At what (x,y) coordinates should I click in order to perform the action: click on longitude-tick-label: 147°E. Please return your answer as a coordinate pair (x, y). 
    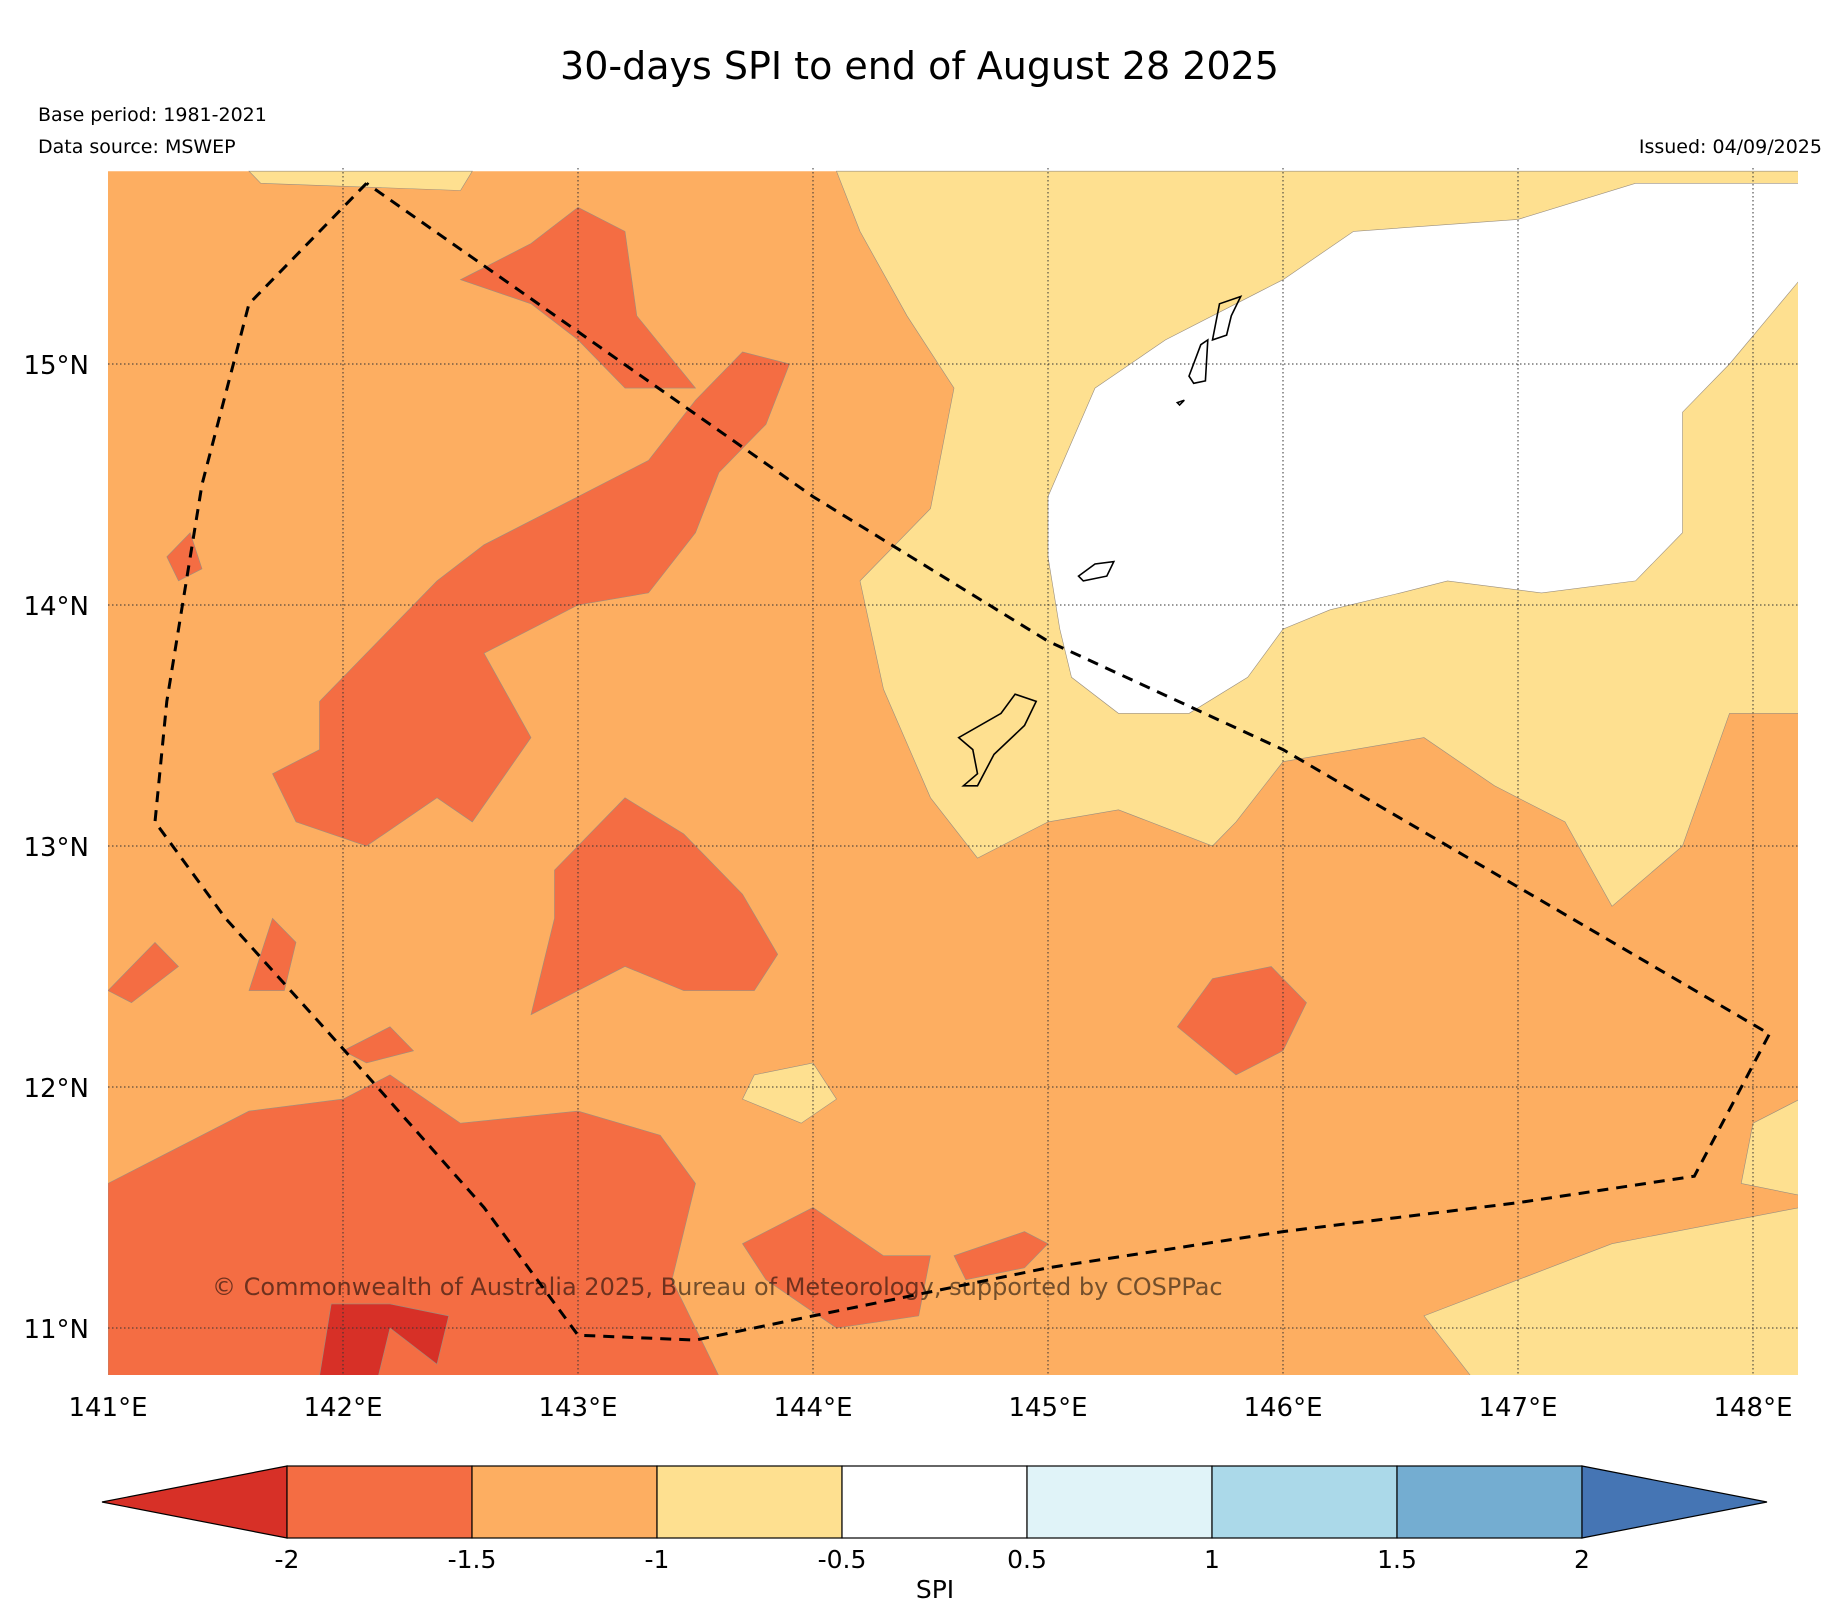
    Looking at the image, I should click on (1517, 1408).